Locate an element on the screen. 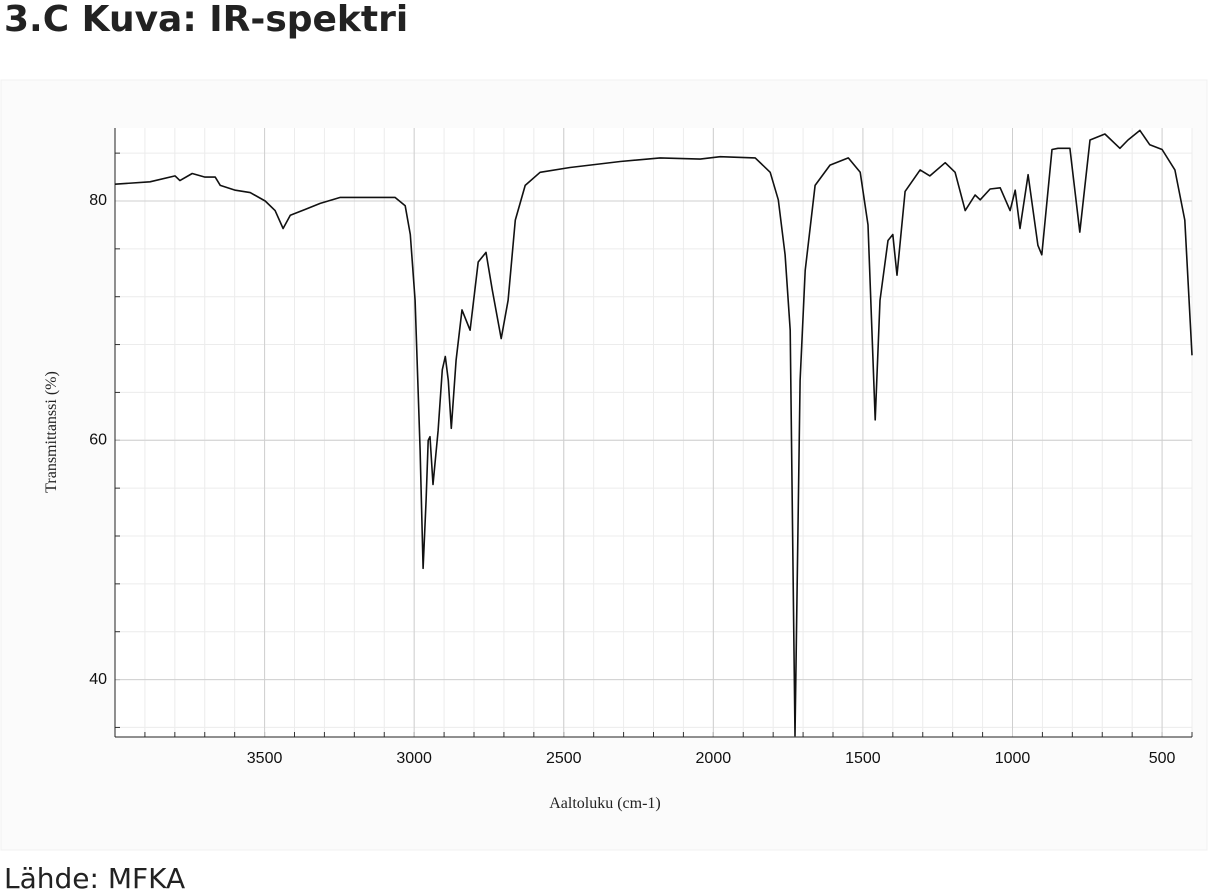 This screenshot has height=896, width=1208. y-axis-label: Transmittanssi (%) is located at coordinates (51, 432).